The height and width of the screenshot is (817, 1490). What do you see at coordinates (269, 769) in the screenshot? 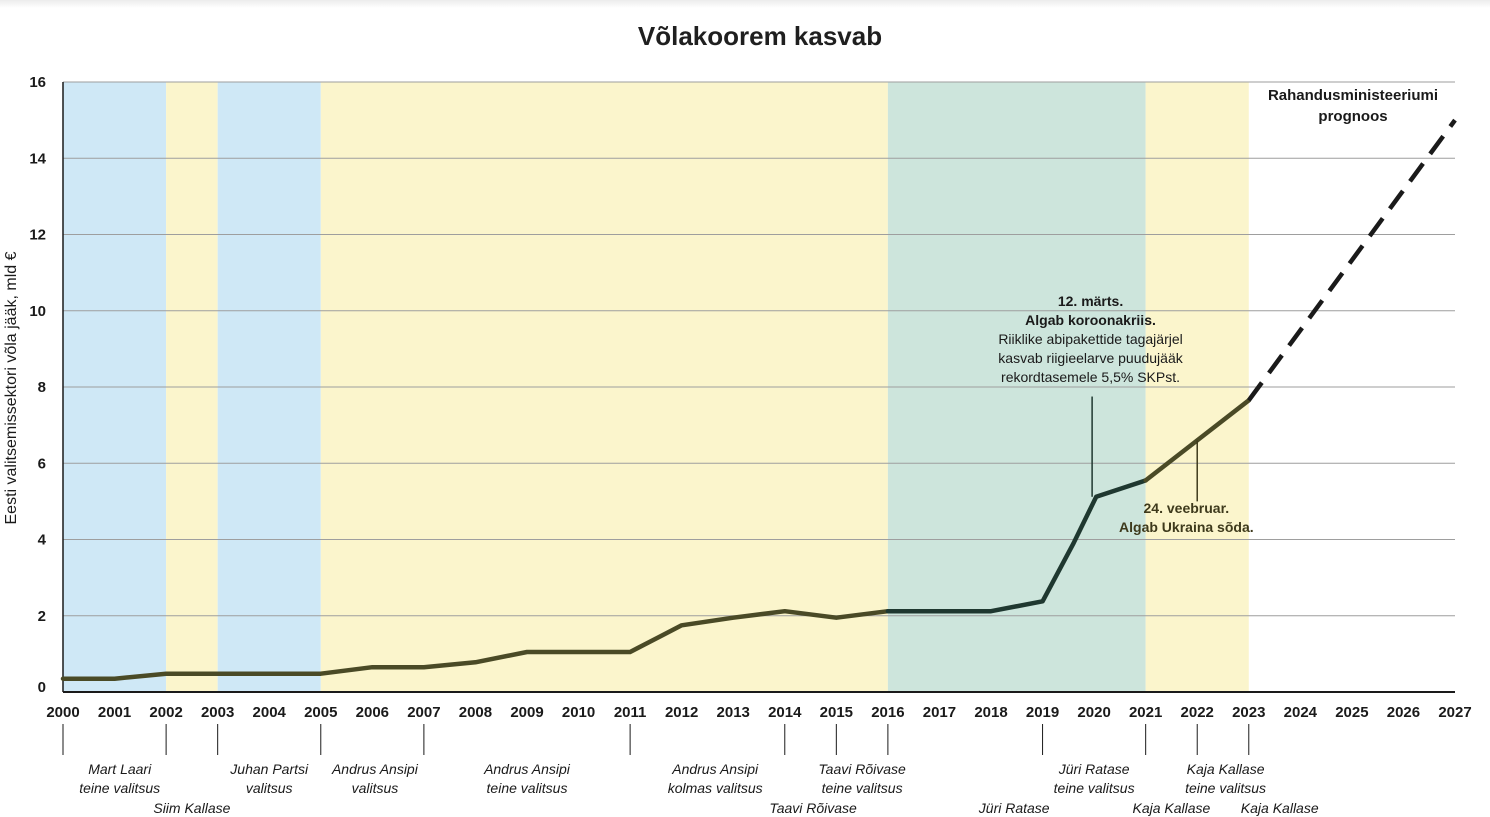
I see `government-label: Juhan Partsi` at bounding box center [269, 769].